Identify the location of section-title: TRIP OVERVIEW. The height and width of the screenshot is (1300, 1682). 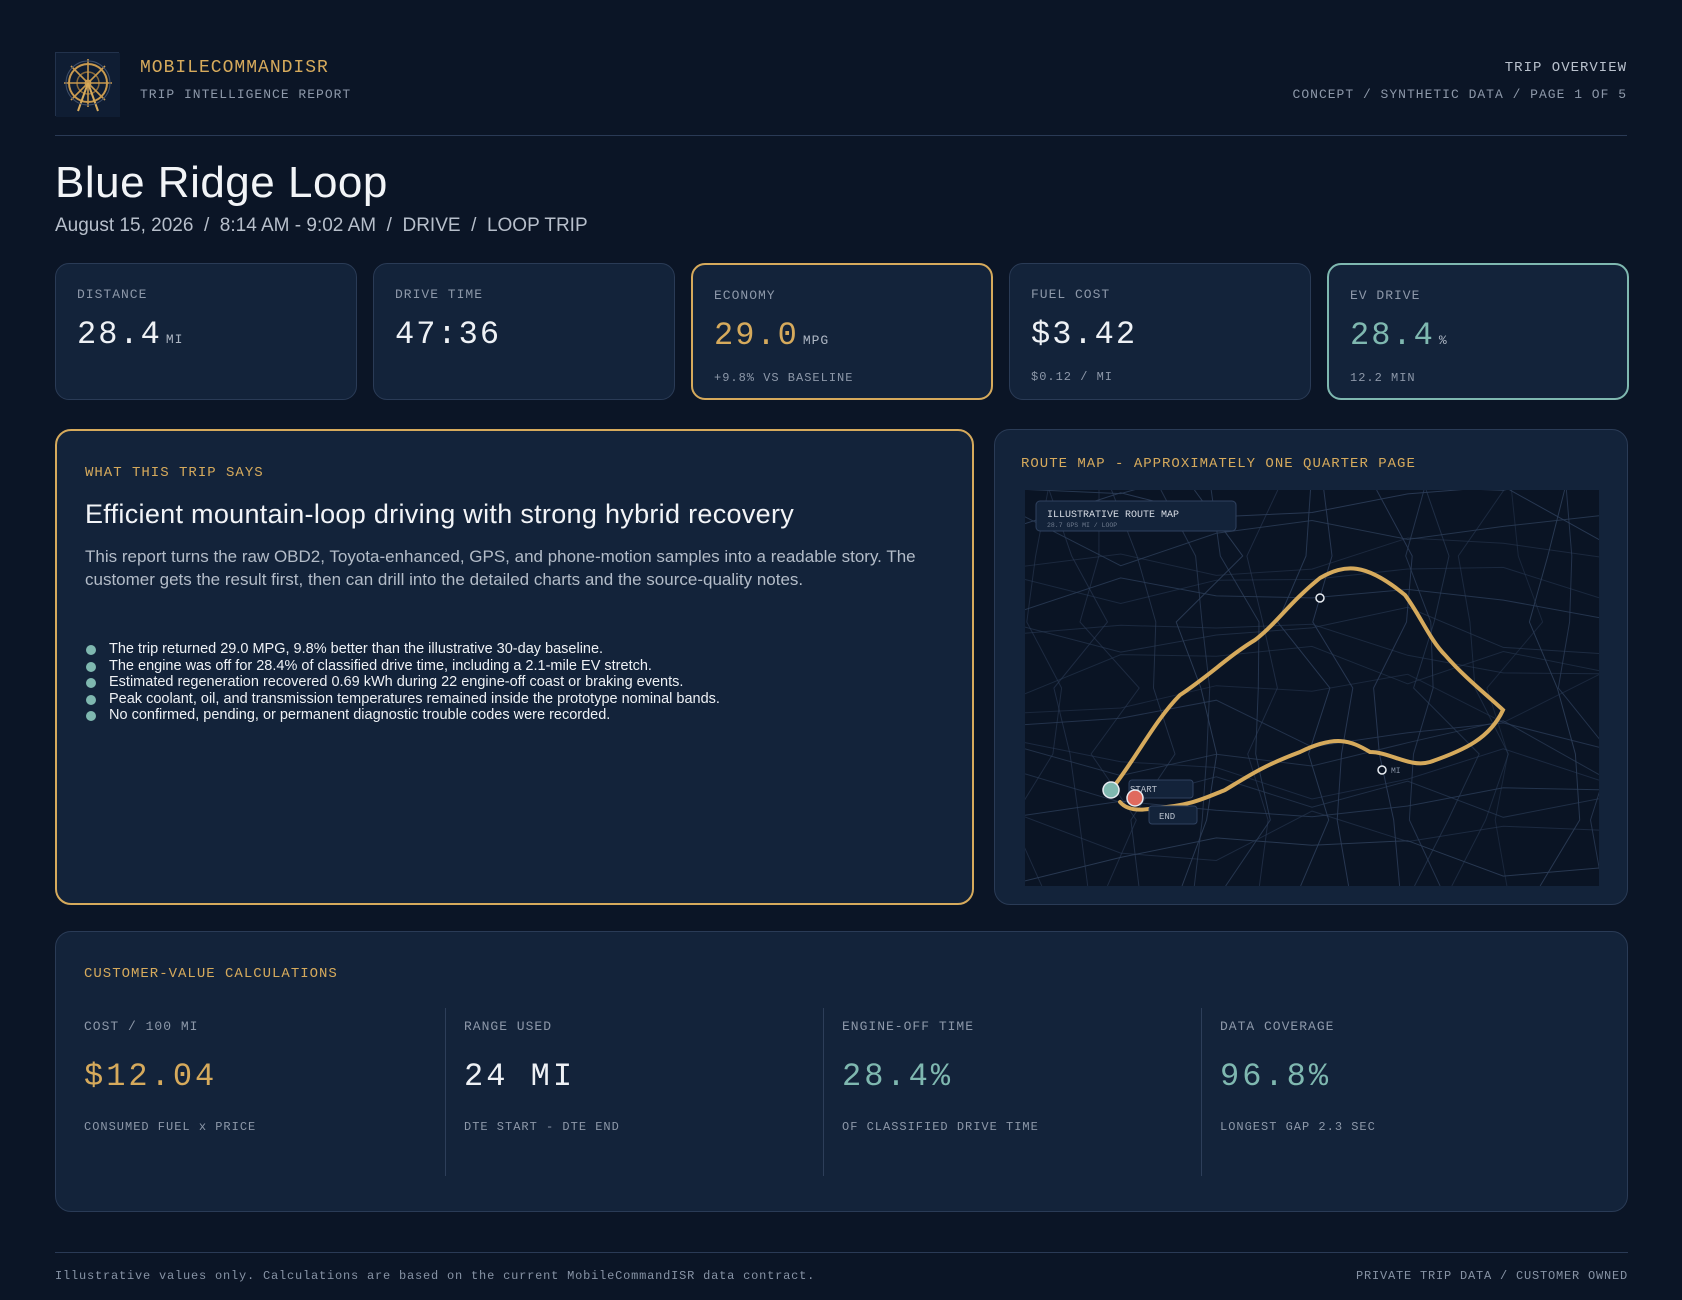
(1565, 68).